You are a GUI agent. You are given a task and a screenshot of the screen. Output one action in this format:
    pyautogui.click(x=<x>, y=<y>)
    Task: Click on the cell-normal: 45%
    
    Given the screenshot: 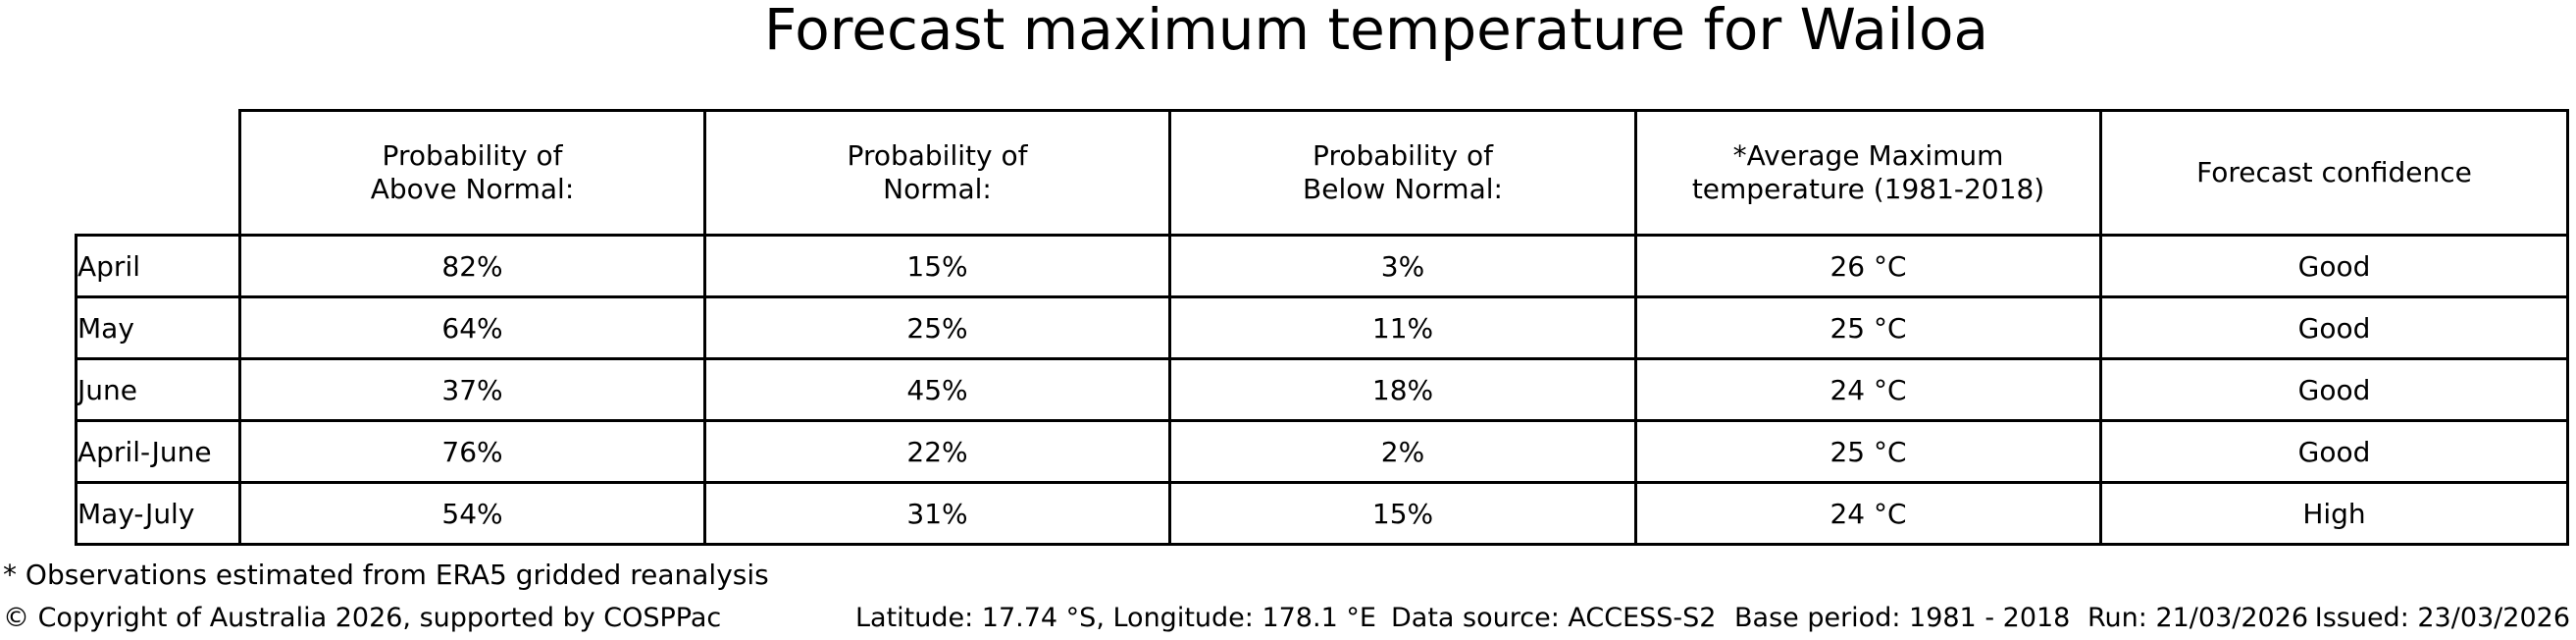 What is the action you would take?
    pyautogui.click(x=937, y=389)
    